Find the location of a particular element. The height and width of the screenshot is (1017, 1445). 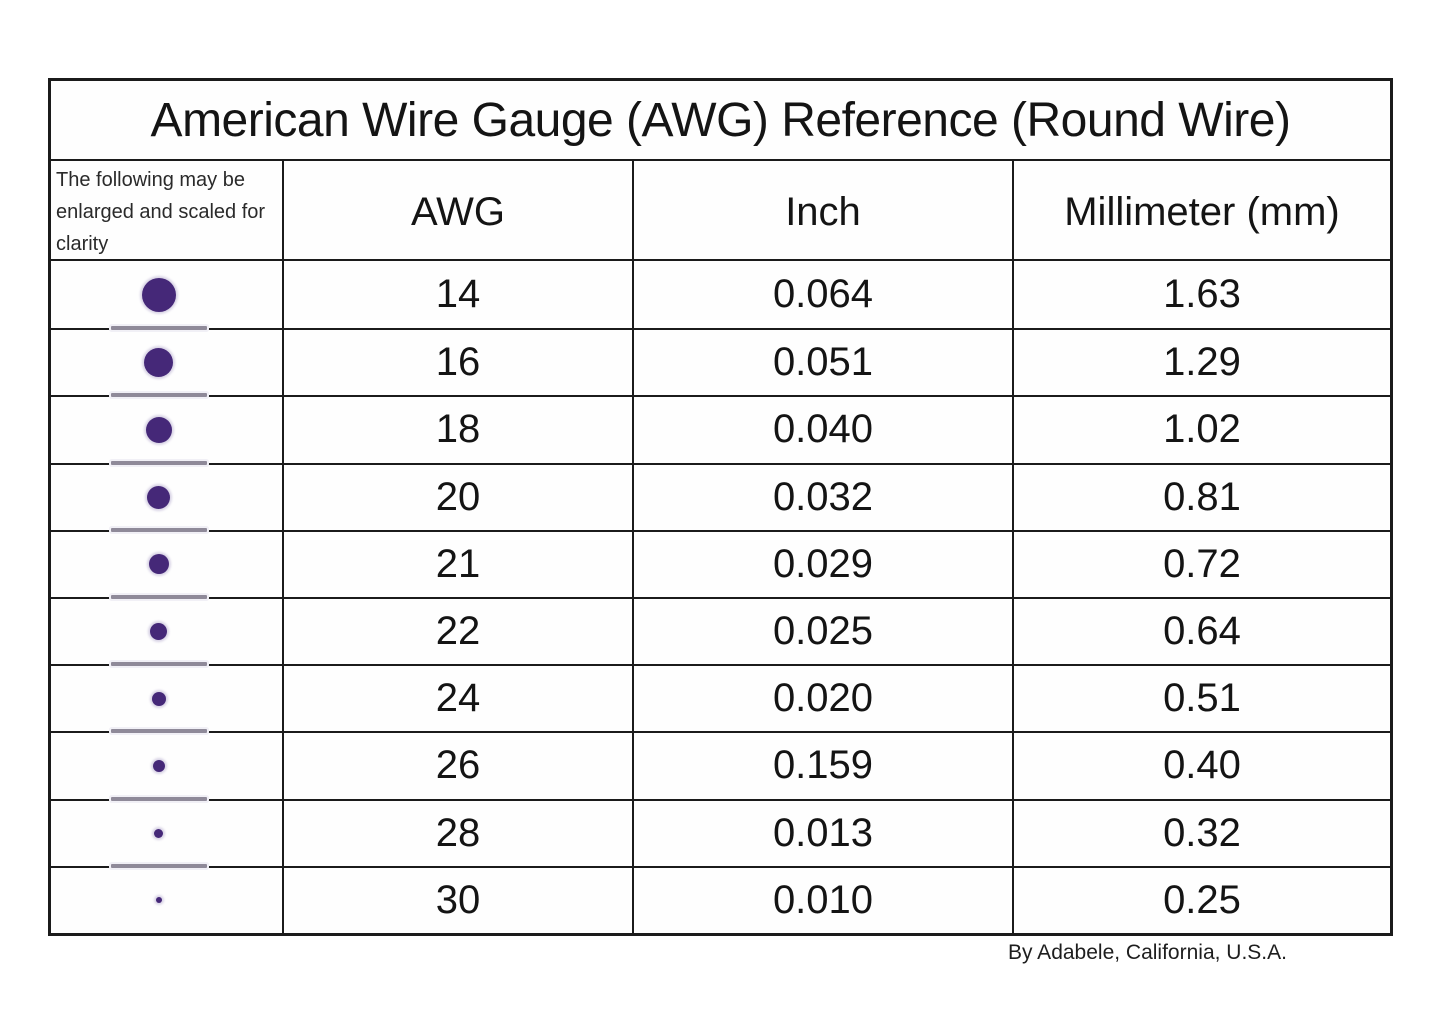

table-row: 16 0.051 1.29 is located at coordinates (720, 361).